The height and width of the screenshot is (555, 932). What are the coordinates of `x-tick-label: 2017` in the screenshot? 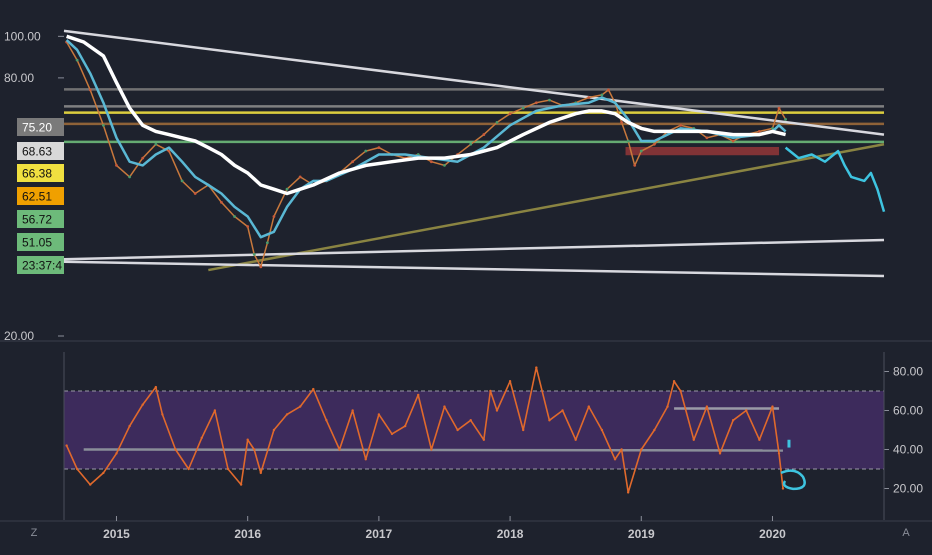 It's located at (379, 534).